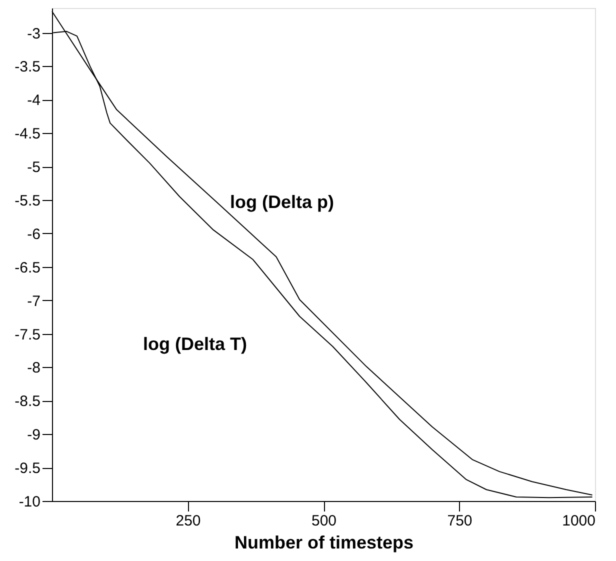 The width and height of the screenshot is (616, 561). What do you see at coordinates (27, 134) in the screenshot?
I see `y-tick-label: -4.5` at bounding box center [27, 134].